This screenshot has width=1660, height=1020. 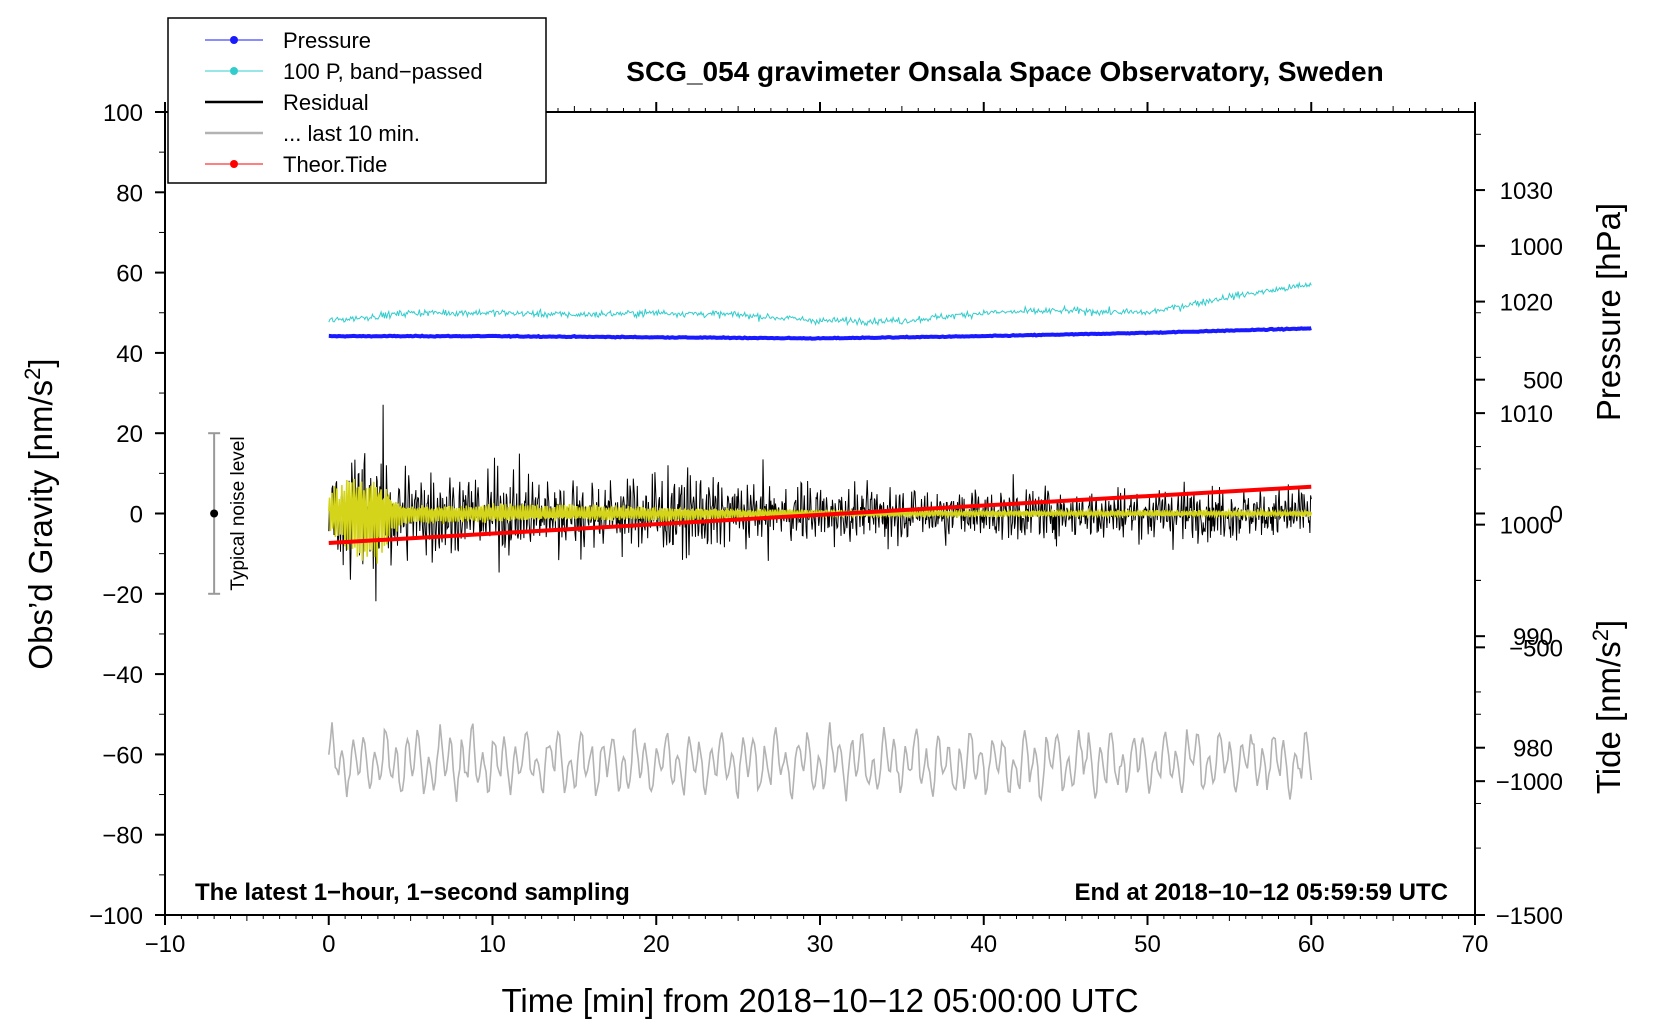 What do you see at coordinates (129, 434) in the screenshot?
I see `y-tick-label: 20` at bounding box center [129, 434].